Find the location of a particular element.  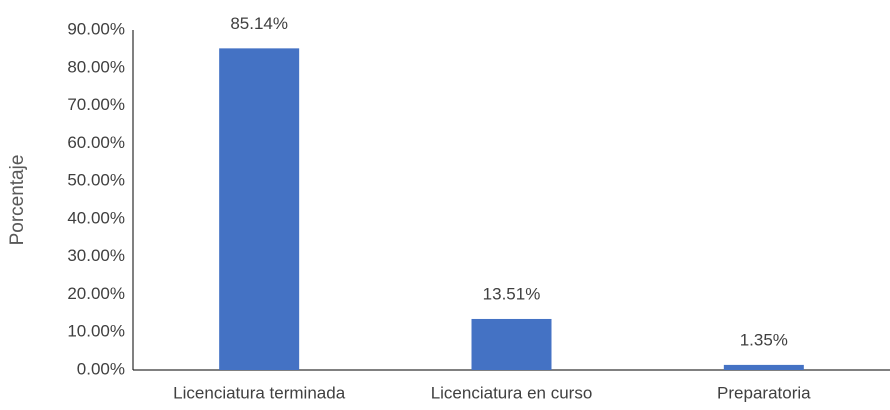

y-tick-label: 90.00% is located at coordinates (96, 28).